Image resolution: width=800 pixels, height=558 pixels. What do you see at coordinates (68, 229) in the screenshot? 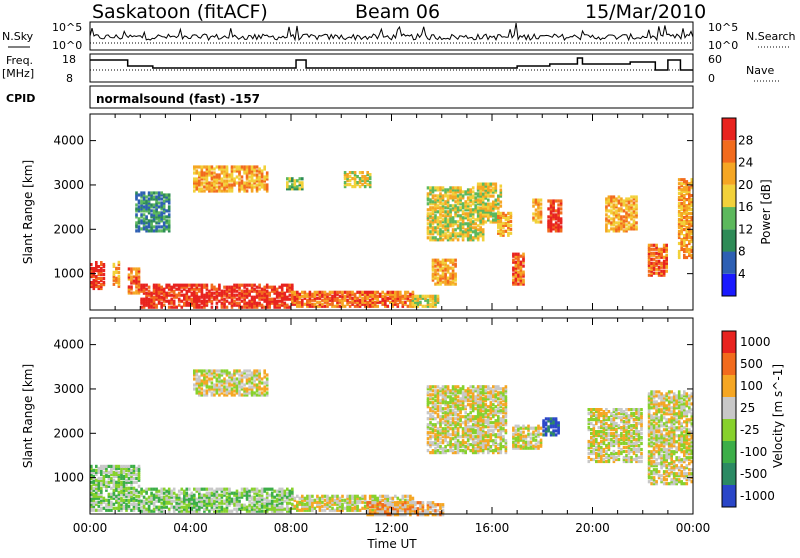
I see `y-tick-label: 2000` at bounding box center [68, 229].